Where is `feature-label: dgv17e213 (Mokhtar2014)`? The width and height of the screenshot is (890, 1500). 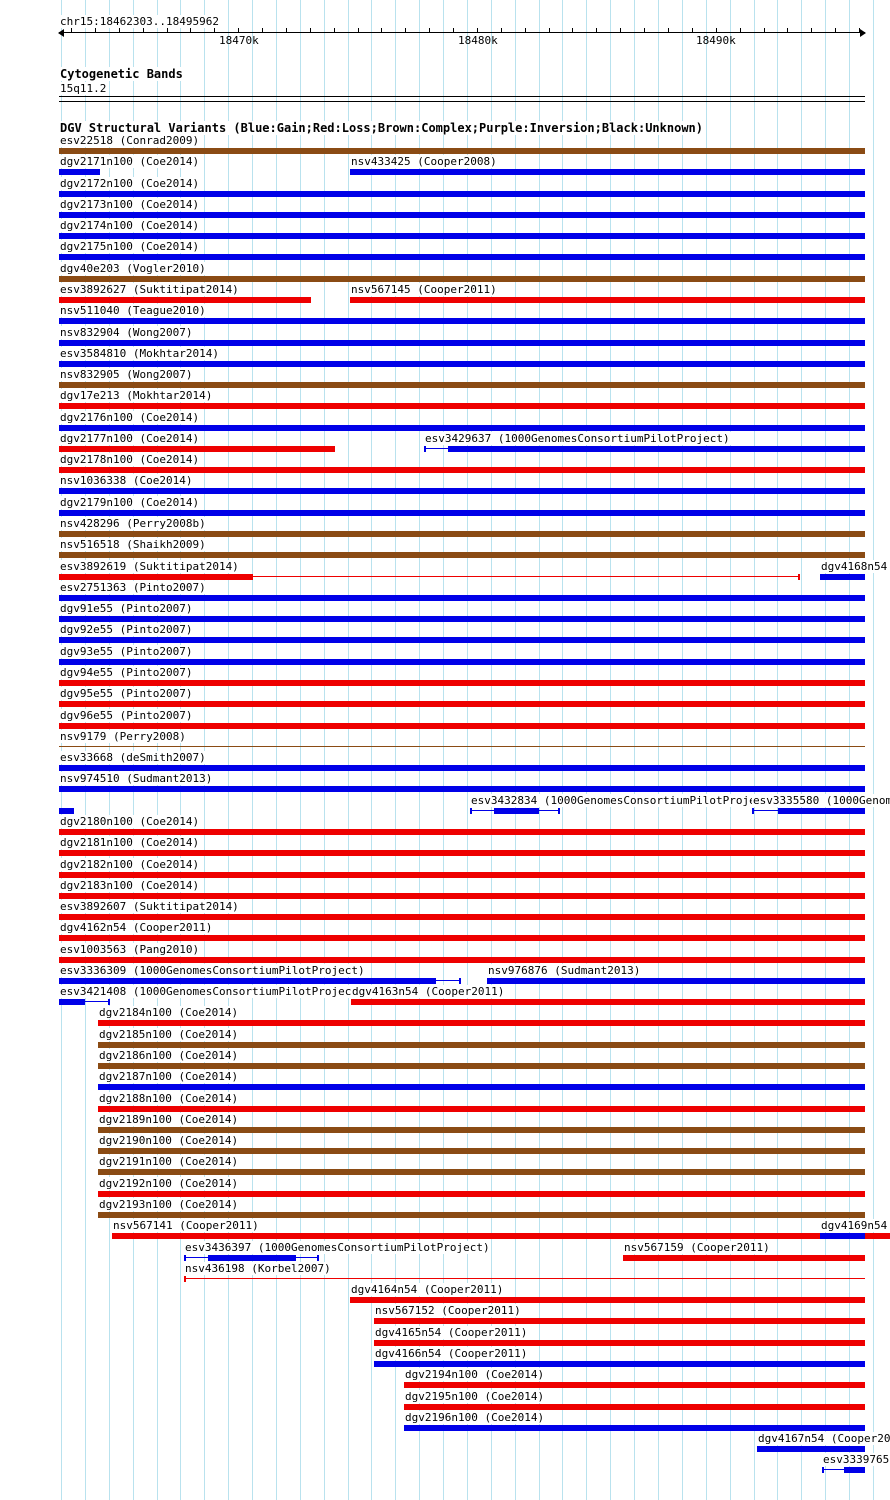 feature-label: dgv17e213 (Mokhtar2014) is located at coordinates (136, 395).